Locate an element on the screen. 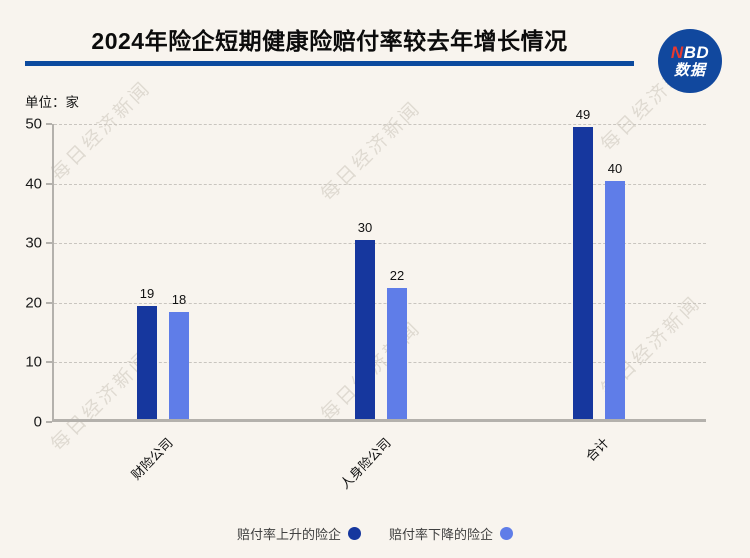 Image resolution: width=750 pixels, height=558 pixels. unit-label: 单位：家 is located at coordinates (52, 102).